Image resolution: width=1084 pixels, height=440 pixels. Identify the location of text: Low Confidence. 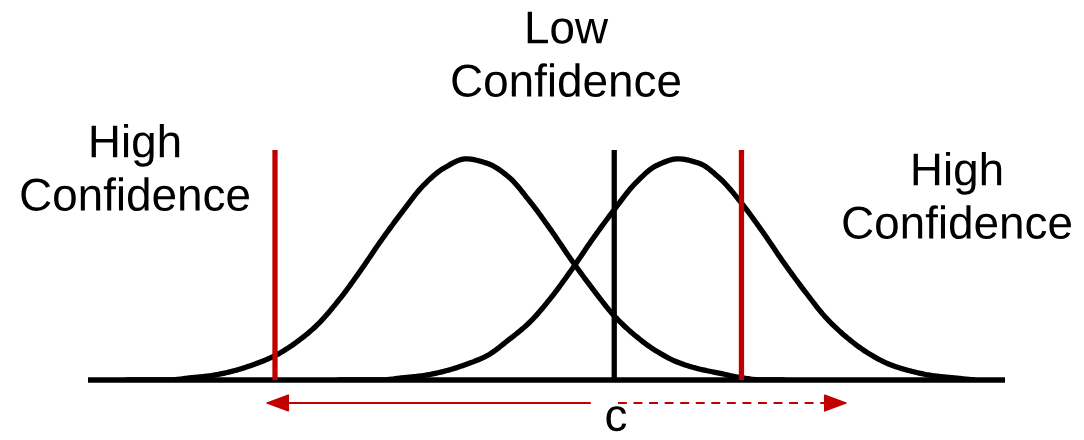
(566, 54).